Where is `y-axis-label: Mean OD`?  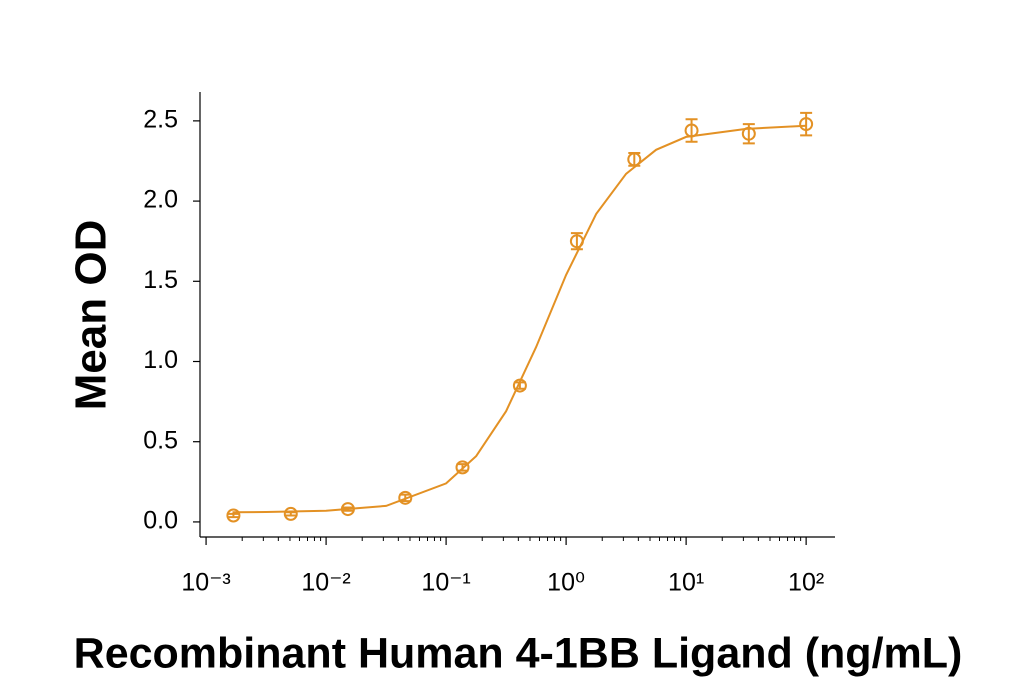 y-axis-label: Mean OD is located at coordinates (91, 315).